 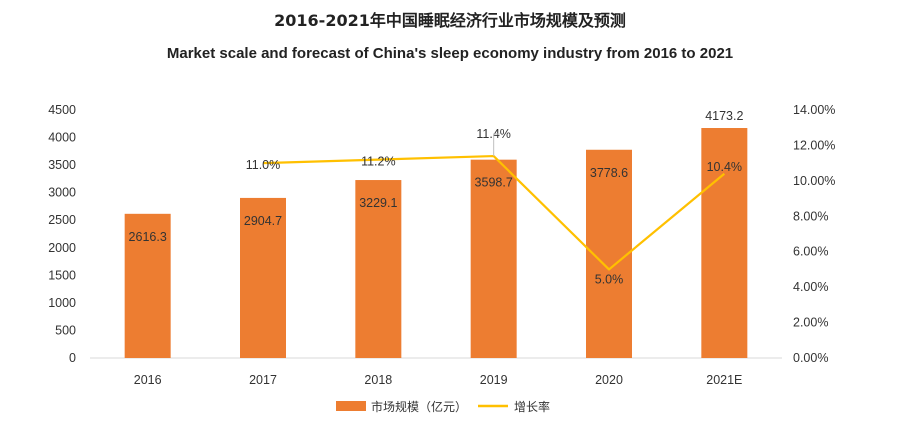 I want to click on legend-bar-swatch, so click(x=351, y=406).